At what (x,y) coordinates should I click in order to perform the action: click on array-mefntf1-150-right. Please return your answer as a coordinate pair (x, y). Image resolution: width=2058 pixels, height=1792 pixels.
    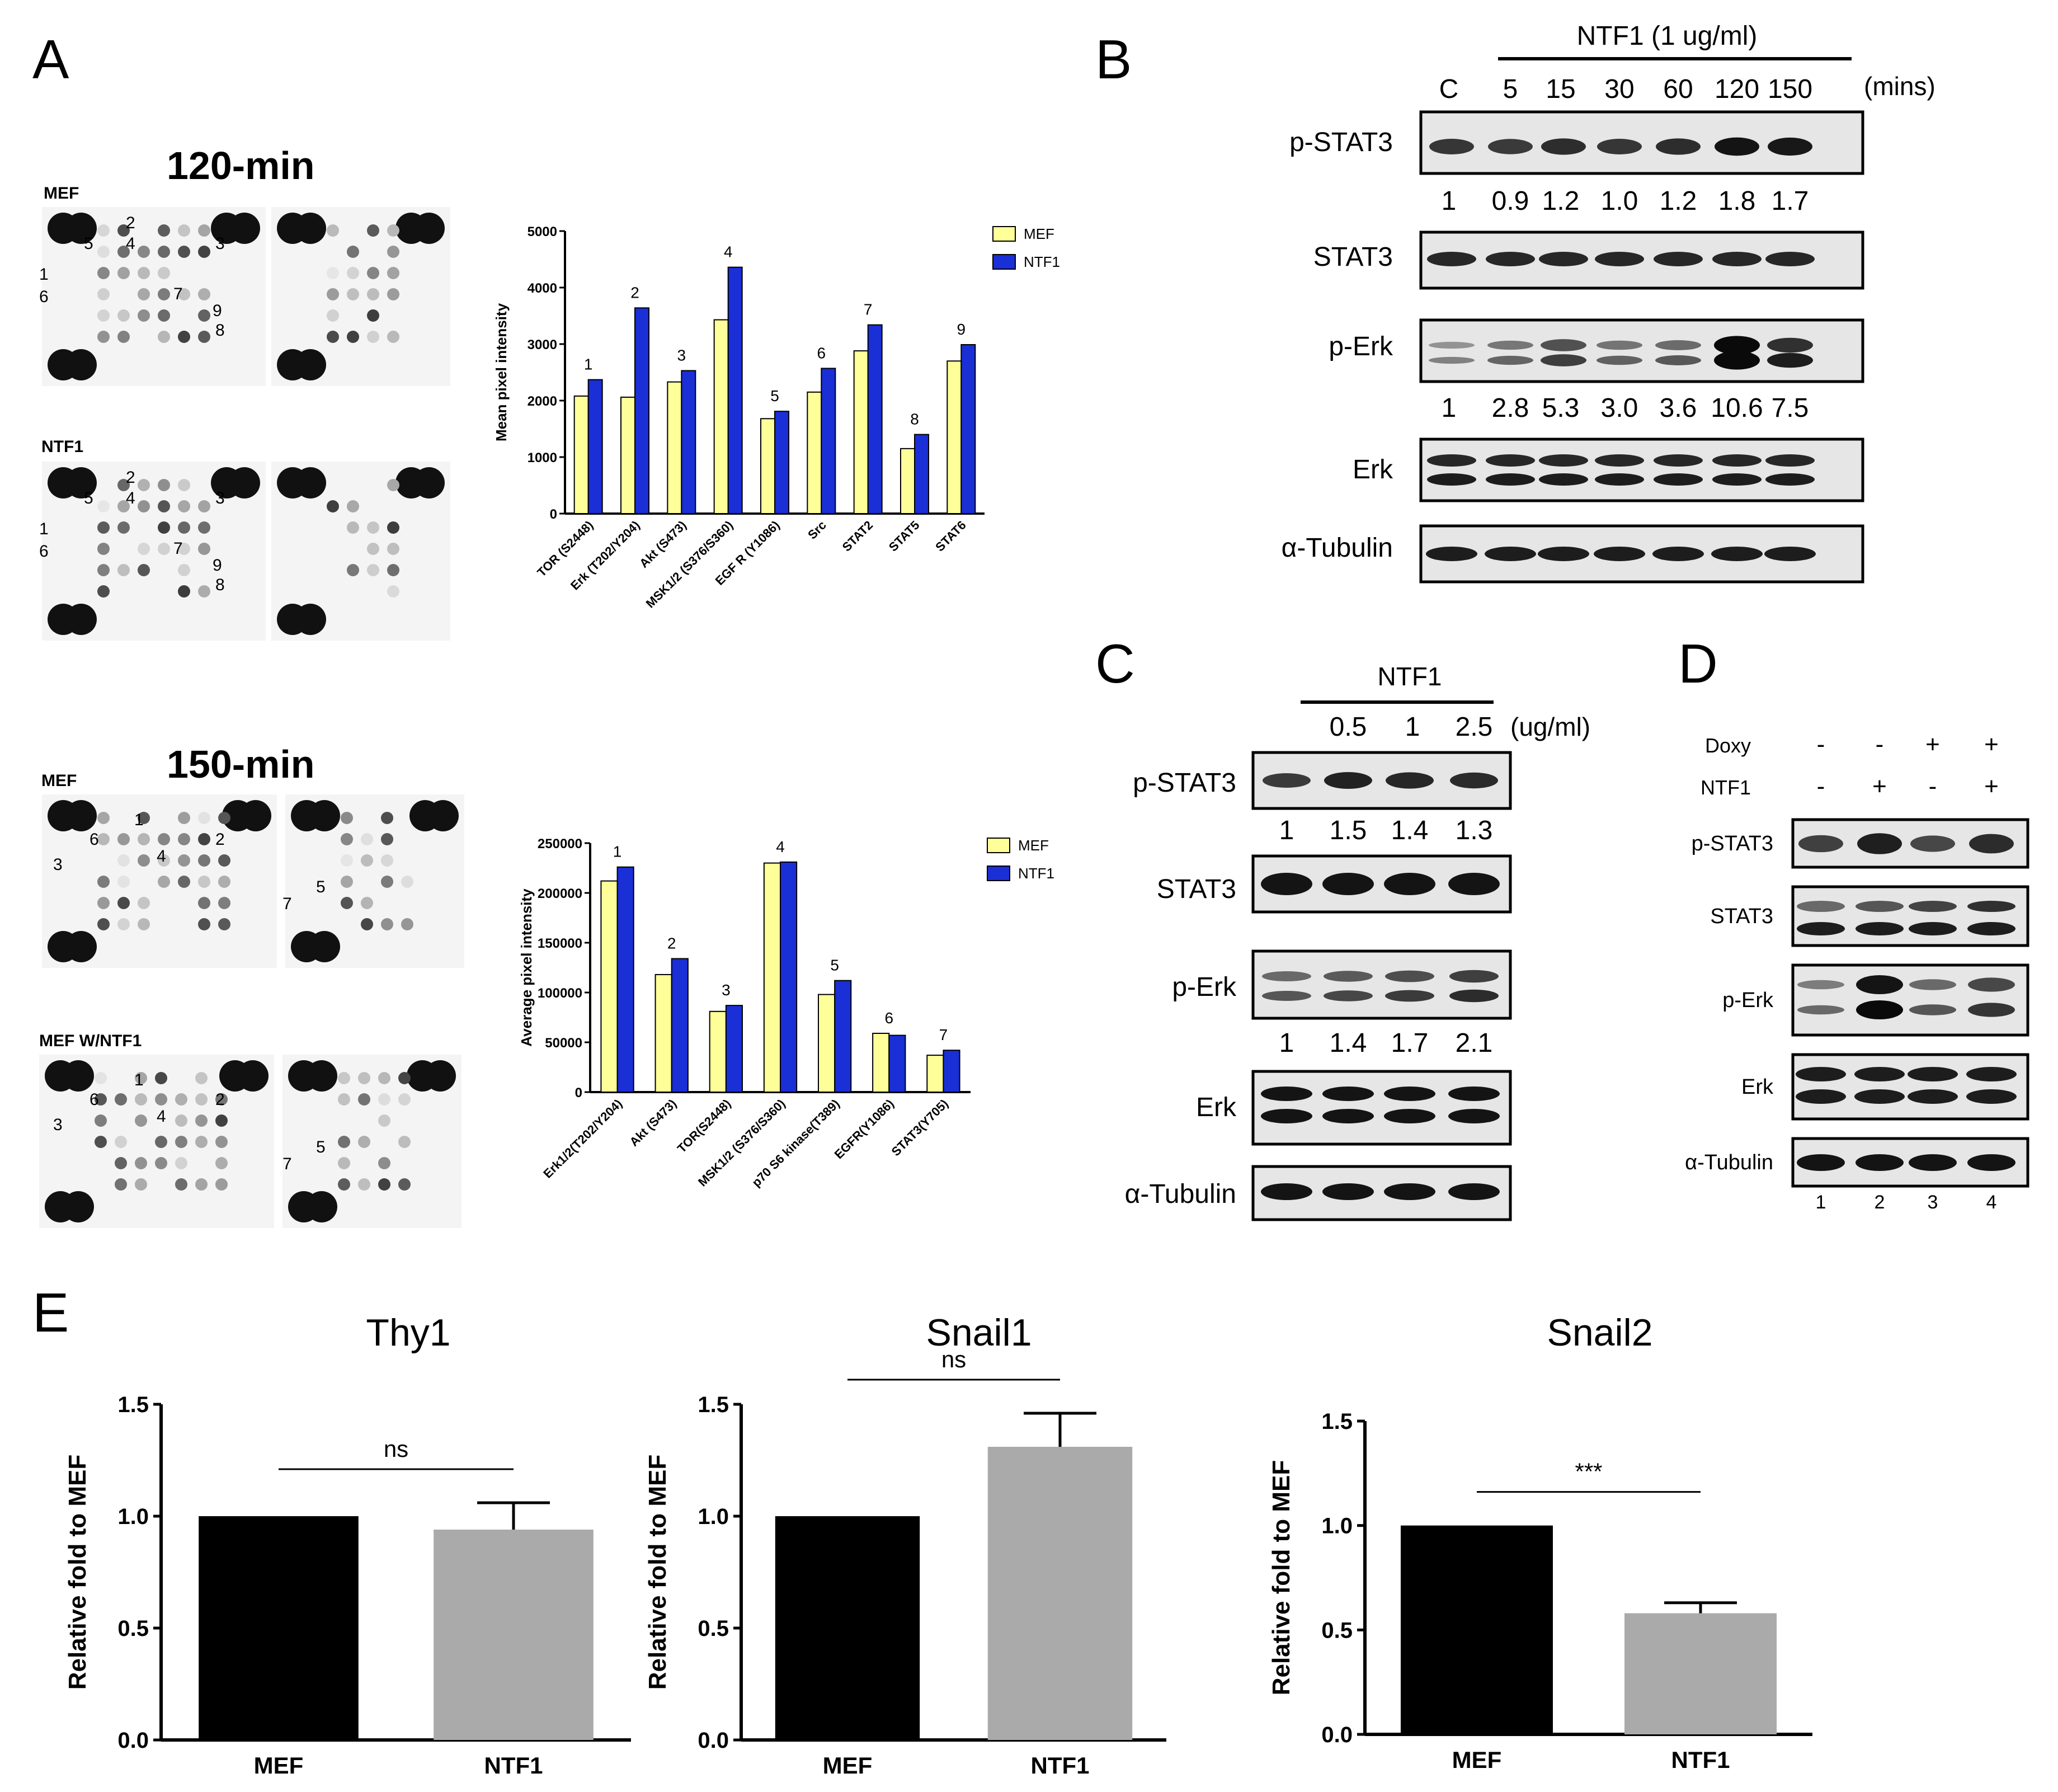
    Looking at the image, I should click on (371, 1141).